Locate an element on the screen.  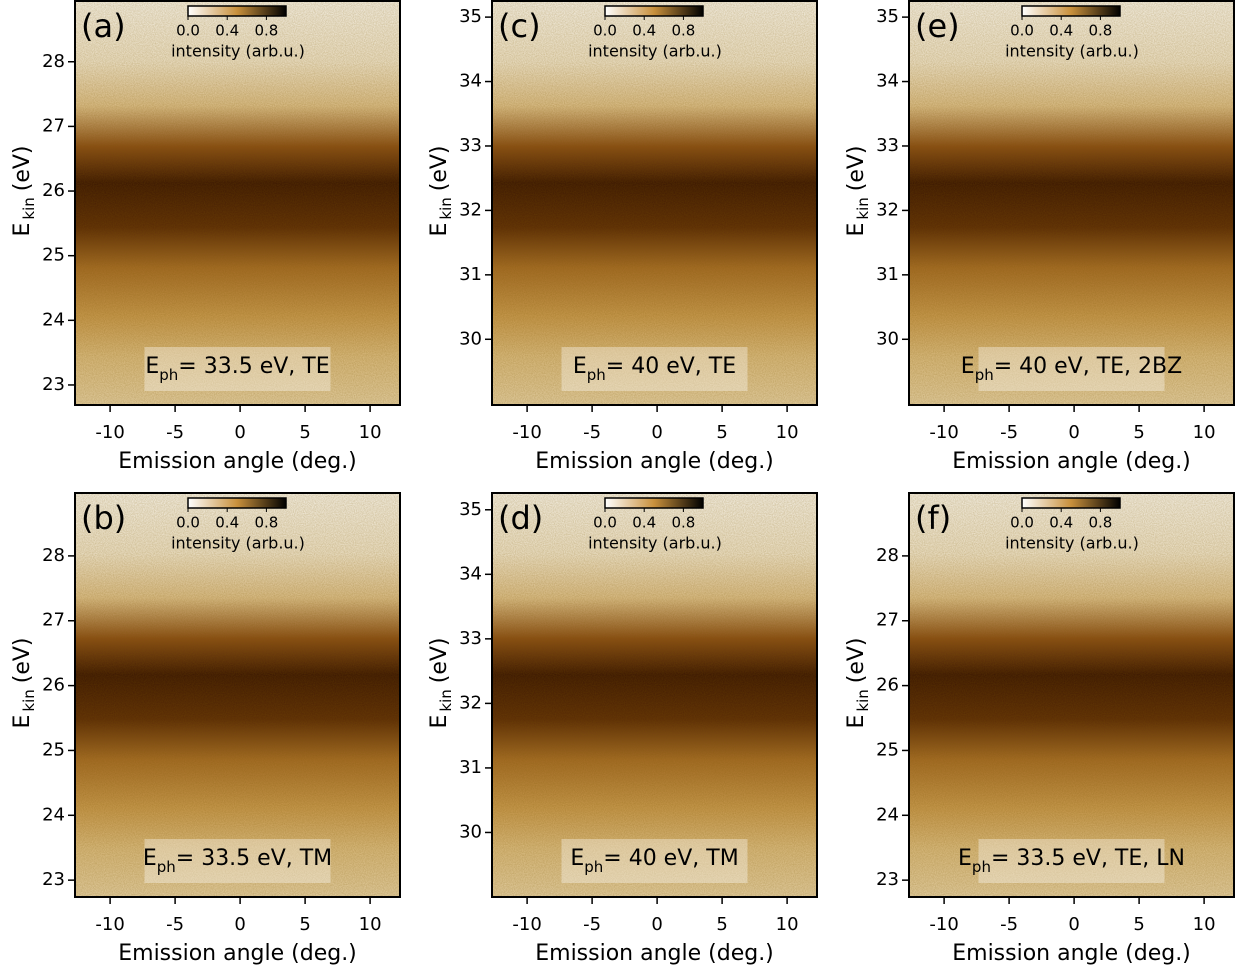
panel-label: (e) is located at coordinates (937, 26).